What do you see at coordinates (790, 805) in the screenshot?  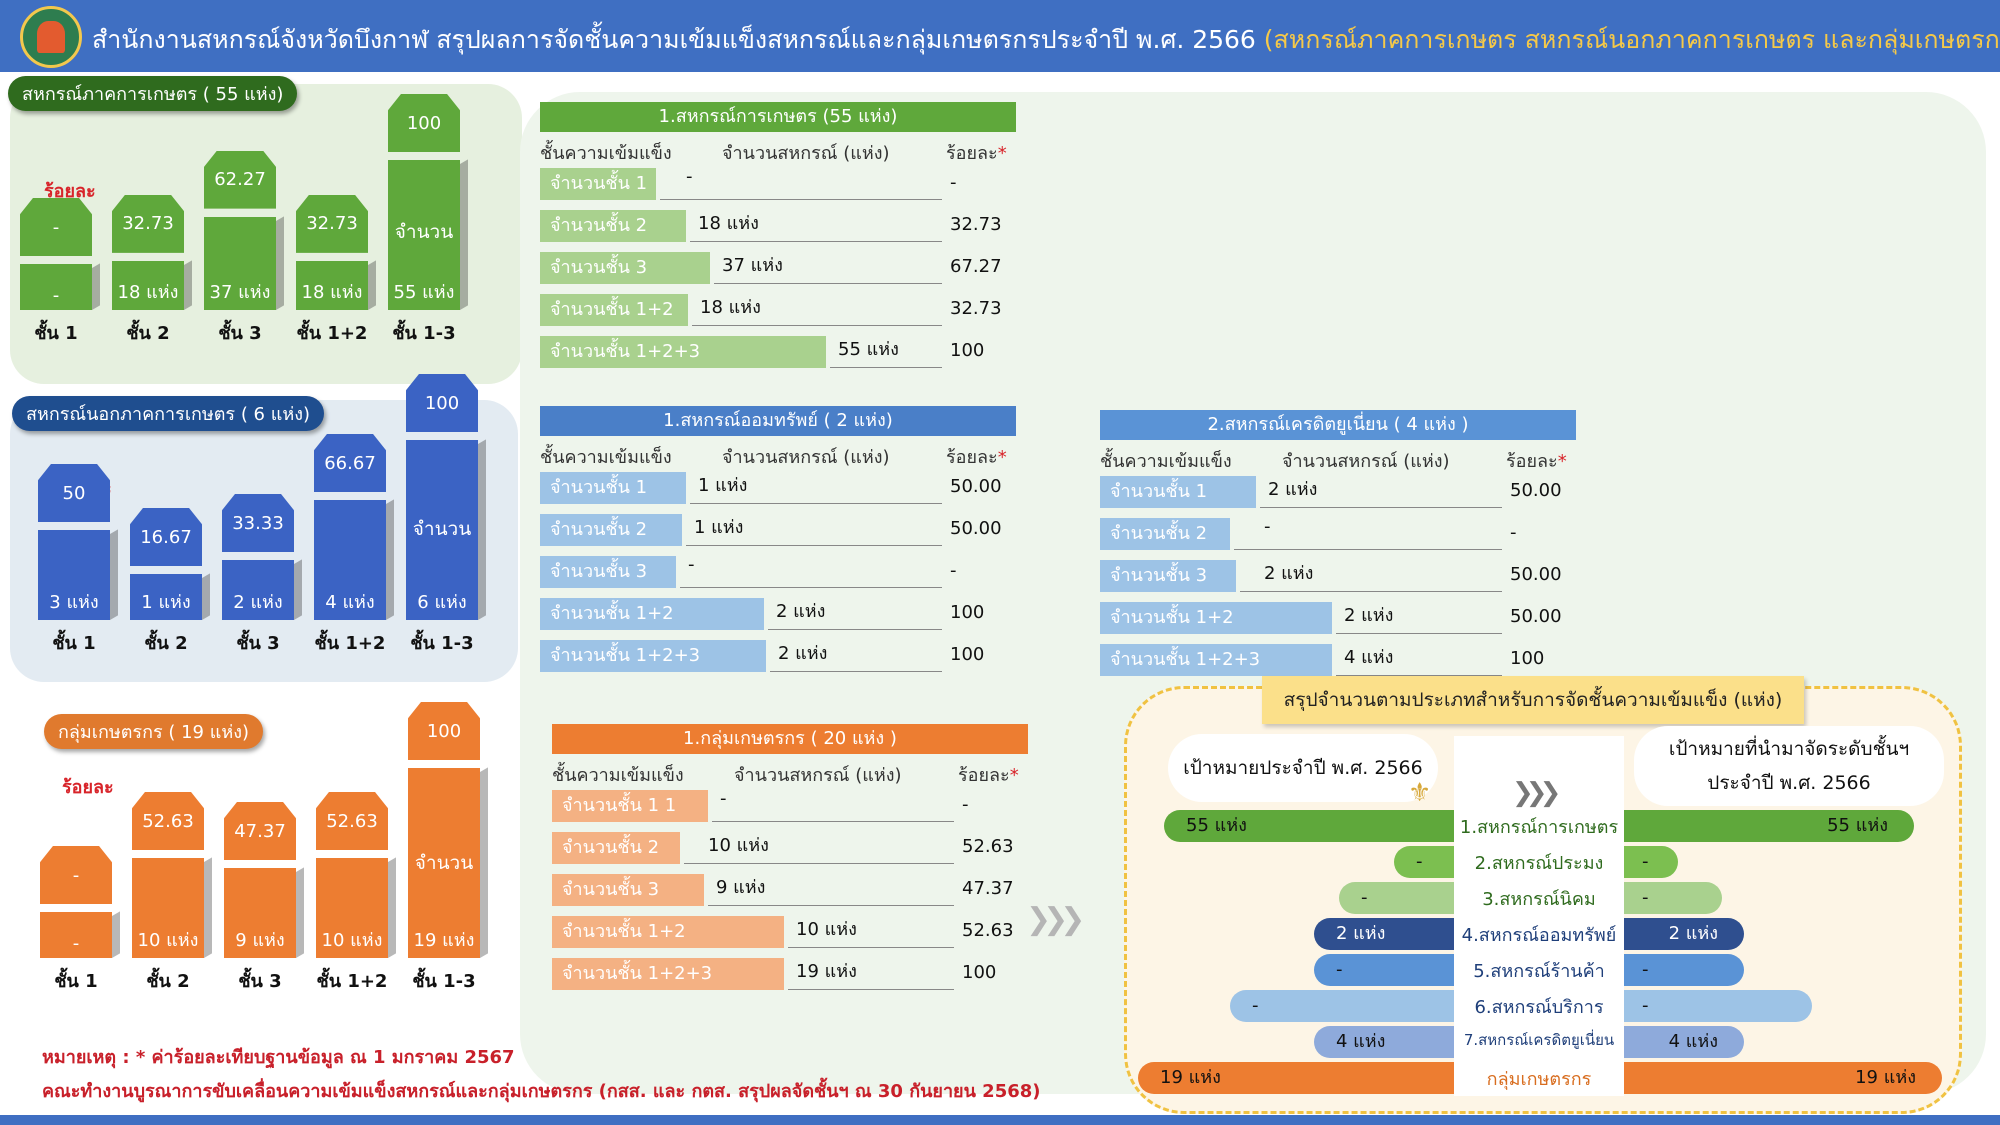 I see `table-row: จำนวนชั้น 1 1--` at bounding box center [790, 805].